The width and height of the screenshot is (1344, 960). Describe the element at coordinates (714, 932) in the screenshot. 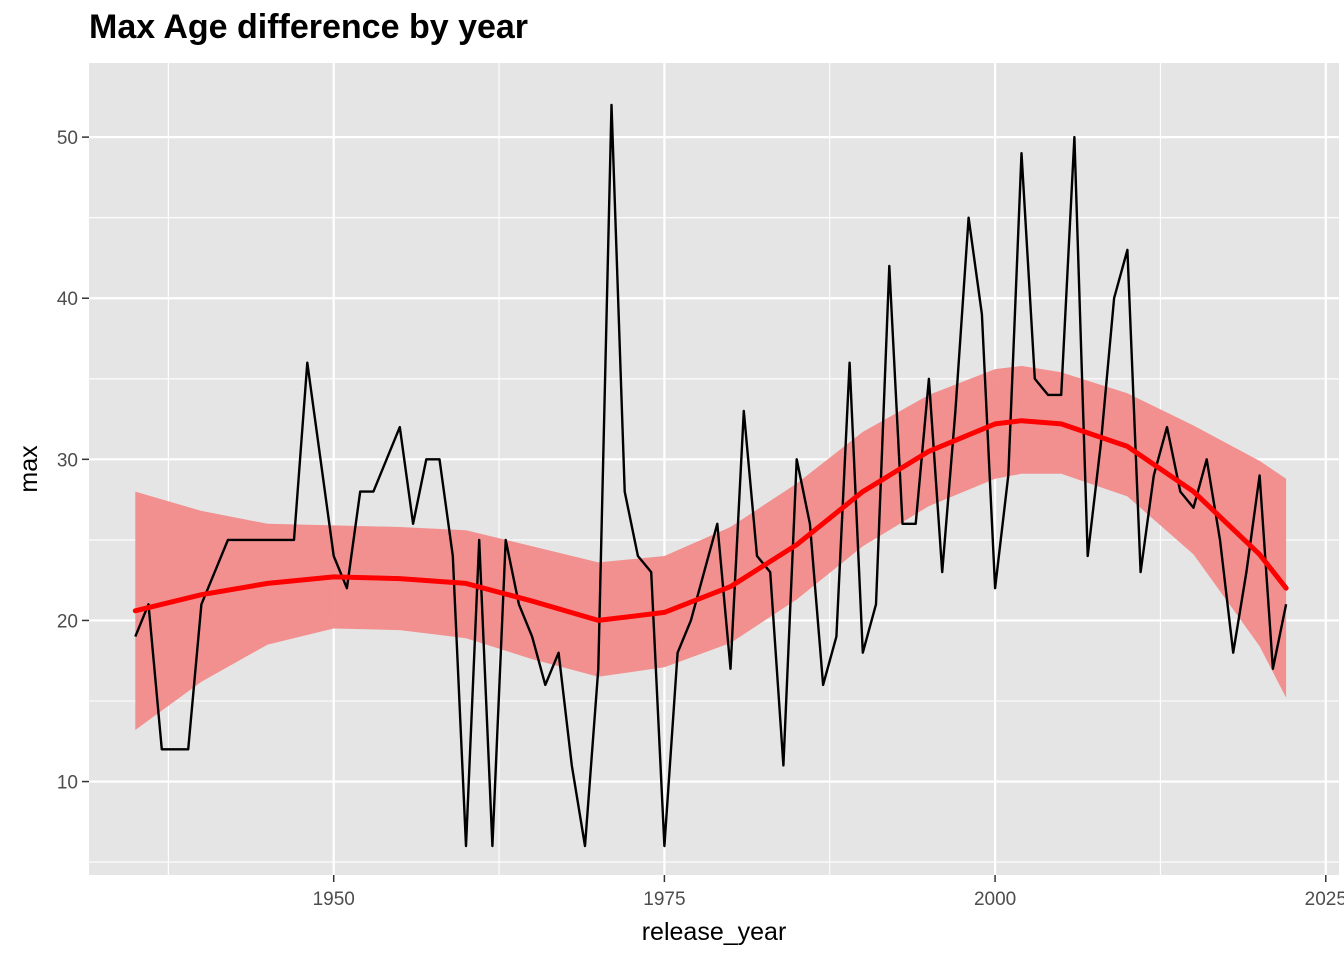

I see `x-axis-label: release_year` at that location.